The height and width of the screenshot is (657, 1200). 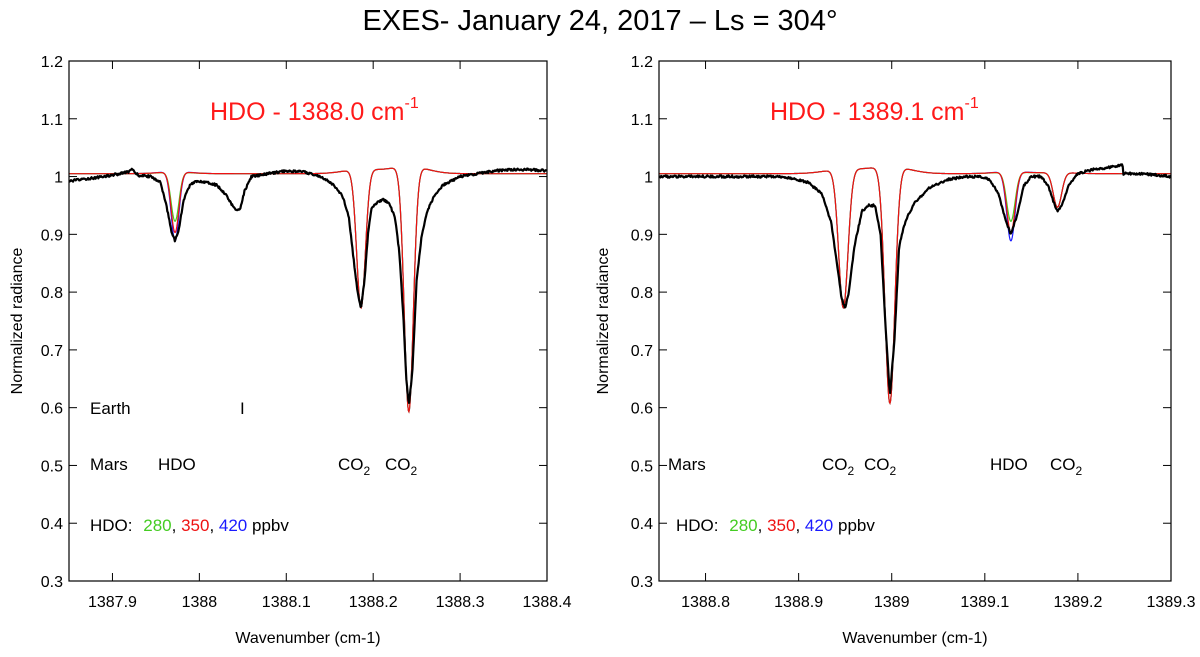 I want to click on panel-header-text: HDO - 1388.0 cm, so click(x=307, y=112).